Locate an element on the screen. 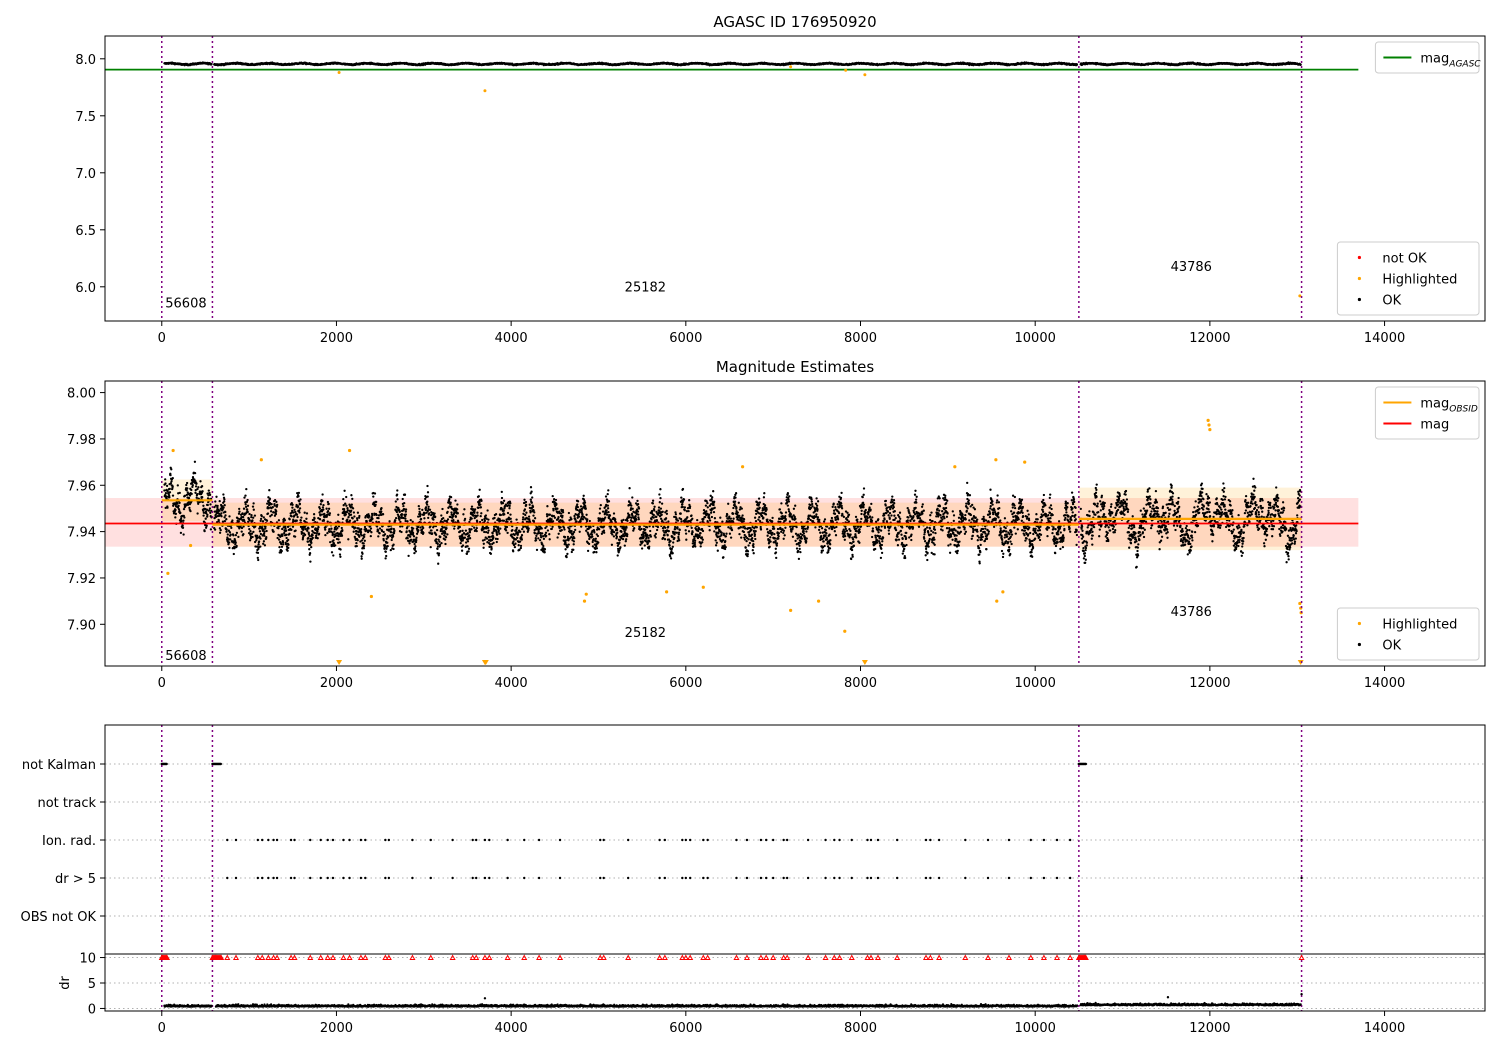 The height and width of the screenshot is (1050, 1500). y-tick-label: 6.5 is located at coordinates (85, 231).